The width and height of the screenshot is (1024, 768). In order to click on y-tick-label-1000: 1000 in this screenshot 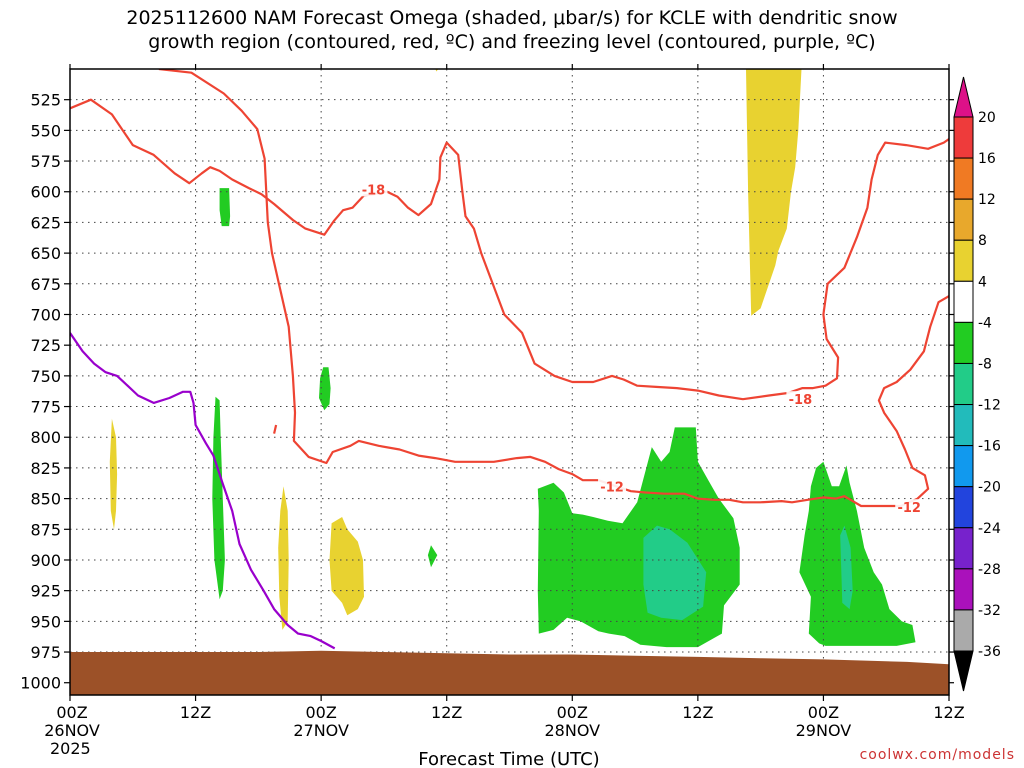, I will do `click(40, 683)`.